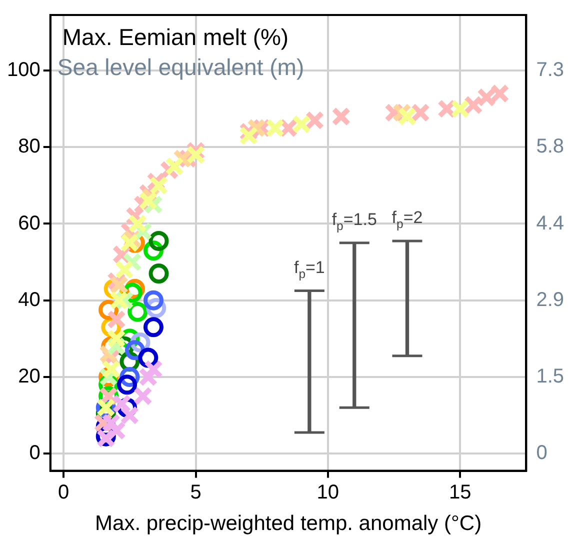  I want to click on y2-tick-label: 1.5, so click(550, 376).